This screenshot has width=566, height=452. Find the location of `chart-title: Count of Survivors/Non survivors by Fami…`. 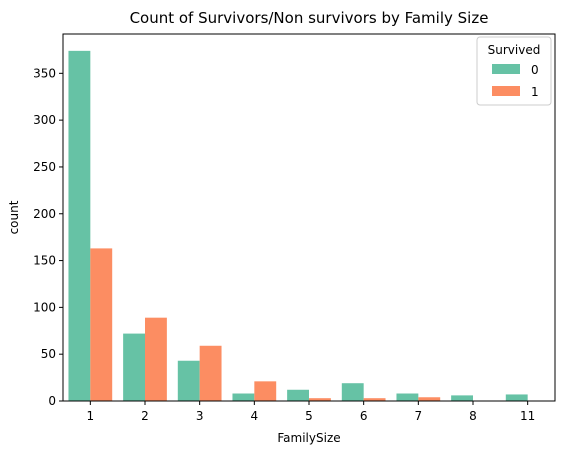

chart-title: Count of Survivors/Non survivors by Fami… is located at coordinates (309, 18).